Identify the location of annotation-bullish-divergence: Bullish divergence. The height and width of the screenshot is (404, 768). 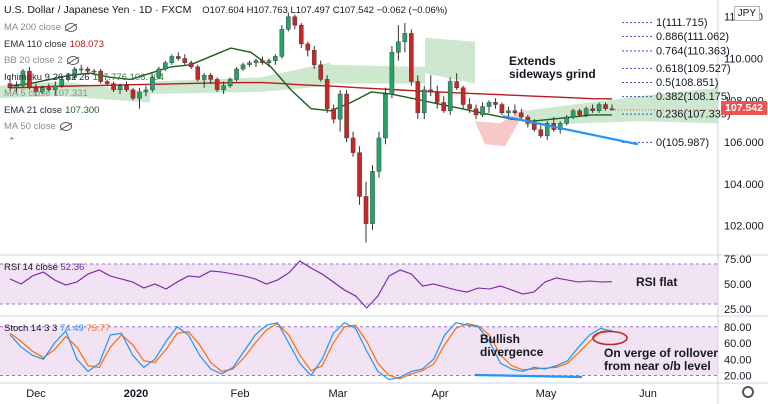
(511, 346).